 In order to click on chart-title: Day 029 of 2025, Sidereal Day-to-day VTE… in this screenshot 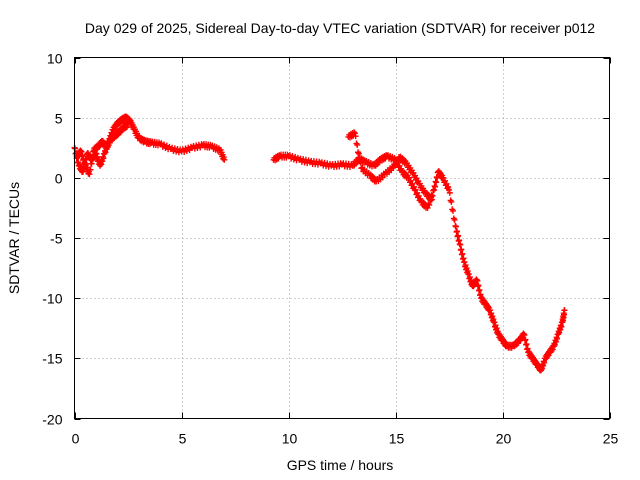, I will do `click(340, 28)`.